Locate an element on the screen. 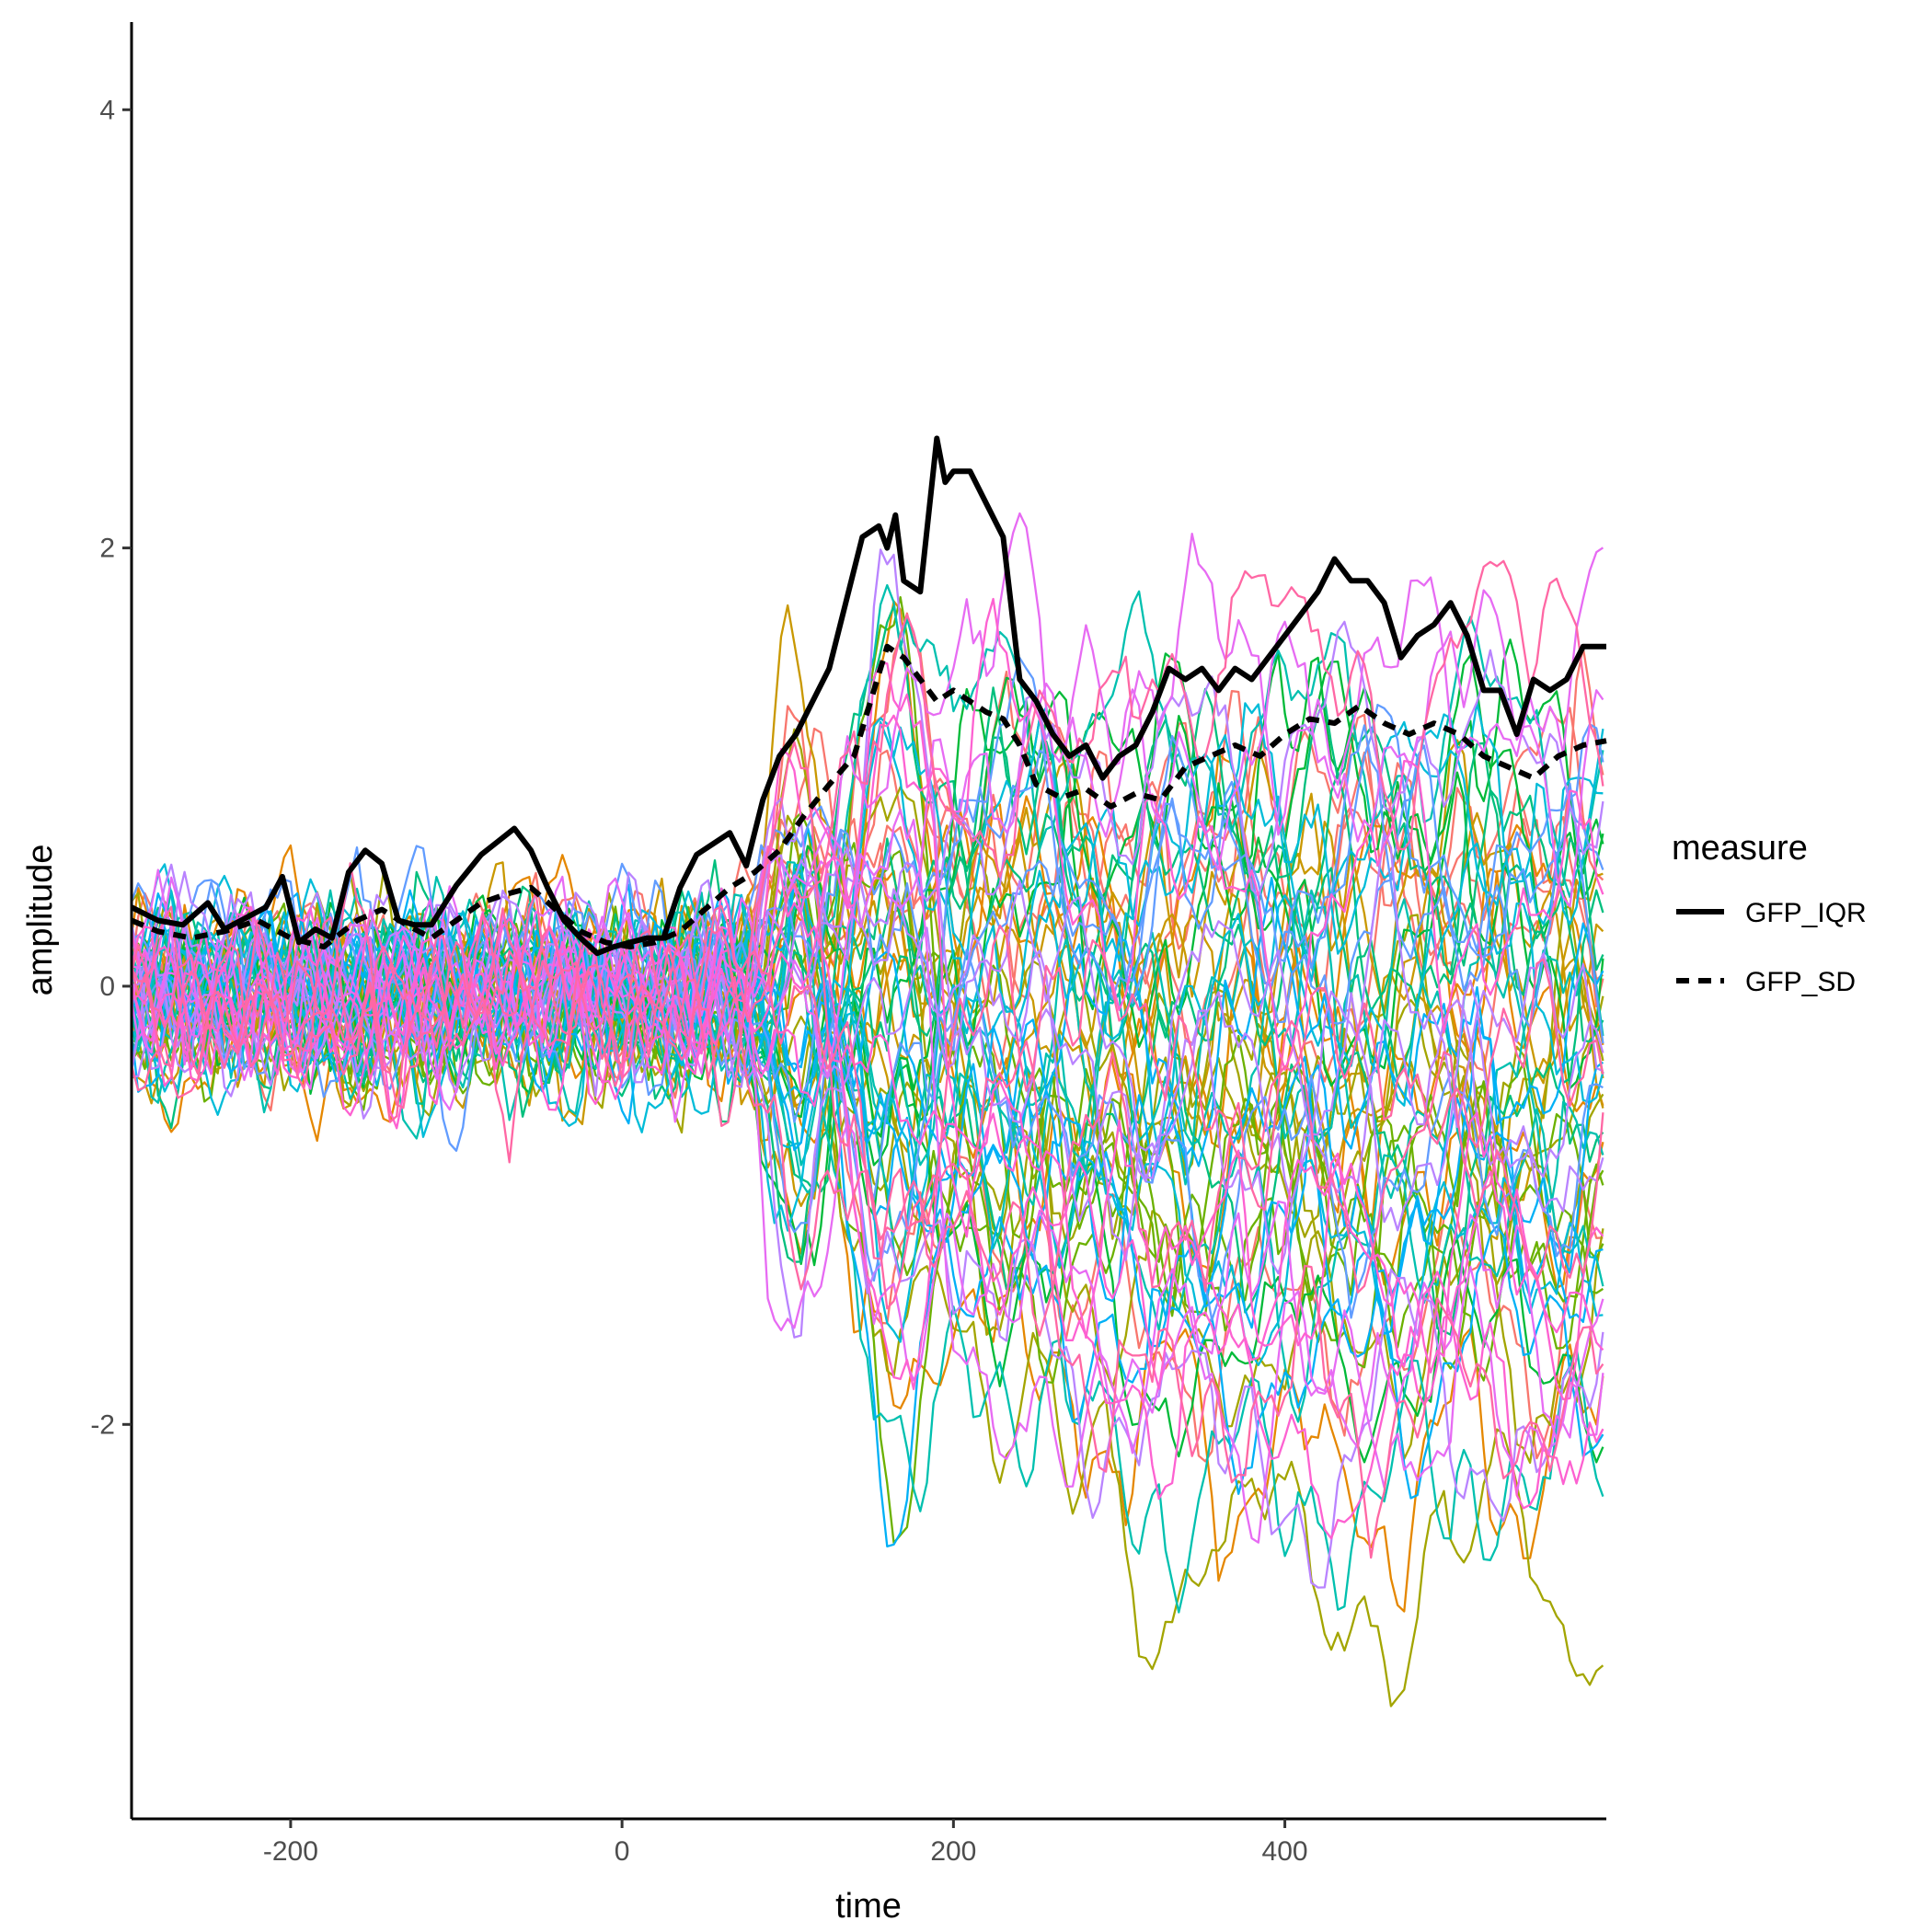  y-tick-label: 2 is located at coordinates (107, 549).